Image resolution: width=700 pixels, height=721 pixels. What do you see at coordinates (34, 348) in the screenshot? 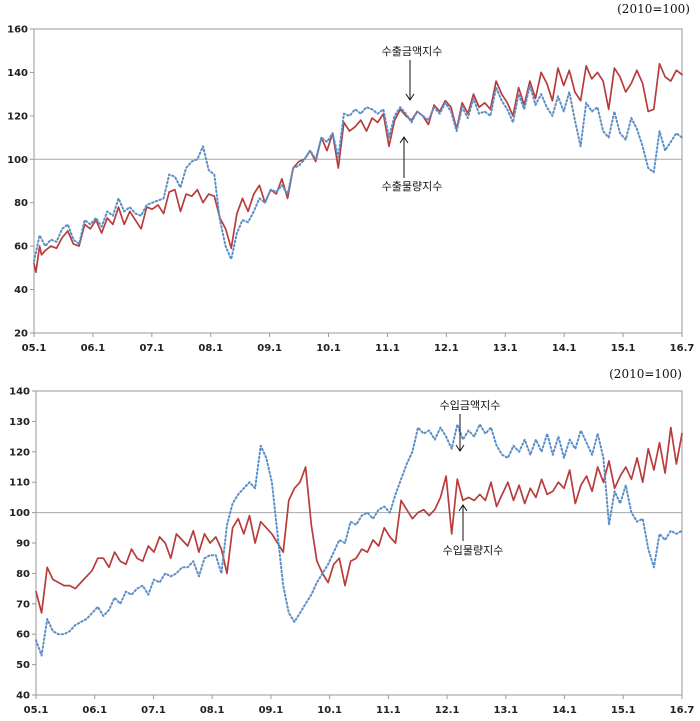
I see `export-x-tick-label: 05.1` at bounding box center [34, 348].